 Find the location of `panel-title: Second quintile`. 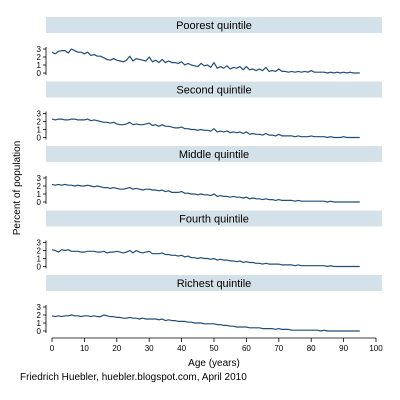

panel-title: Second quintile is located at coordinates (213, 91).